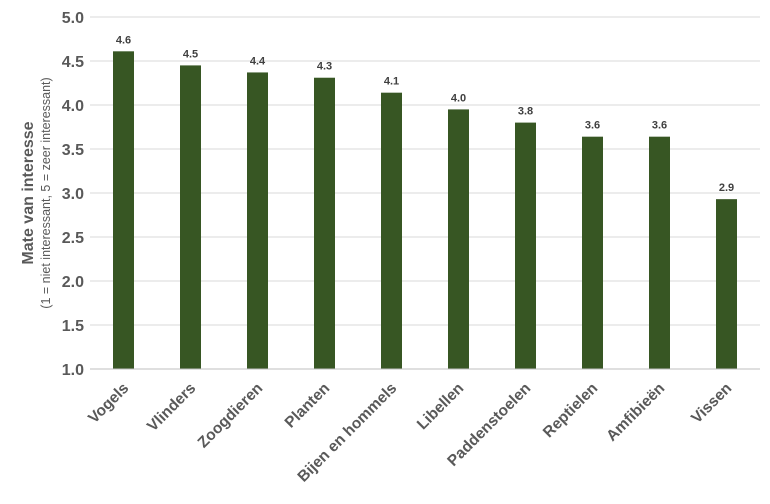  What do you see at coordinates (171, 407) in the screenshot?
I see `x-tick-label: Vlinders` at bounding box center [171, 407].